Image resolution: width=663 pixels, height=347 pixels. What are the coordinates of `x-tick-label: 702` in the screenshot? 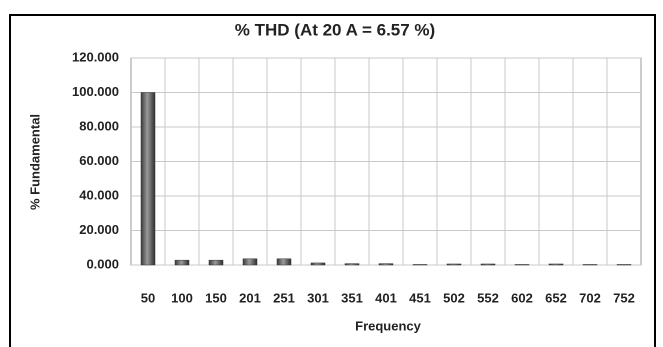 It's located at (590, 297).